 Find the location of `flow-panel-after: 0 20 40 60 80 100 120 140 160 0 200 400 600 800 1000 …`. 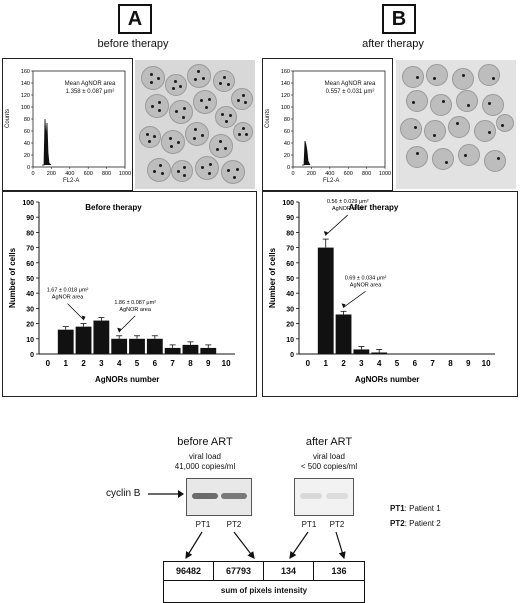

flow-panel-after: 0 20 40 60 80 100 120 140 160 0 200 400 600 800 1000 … is located at coordinates (327, 124).